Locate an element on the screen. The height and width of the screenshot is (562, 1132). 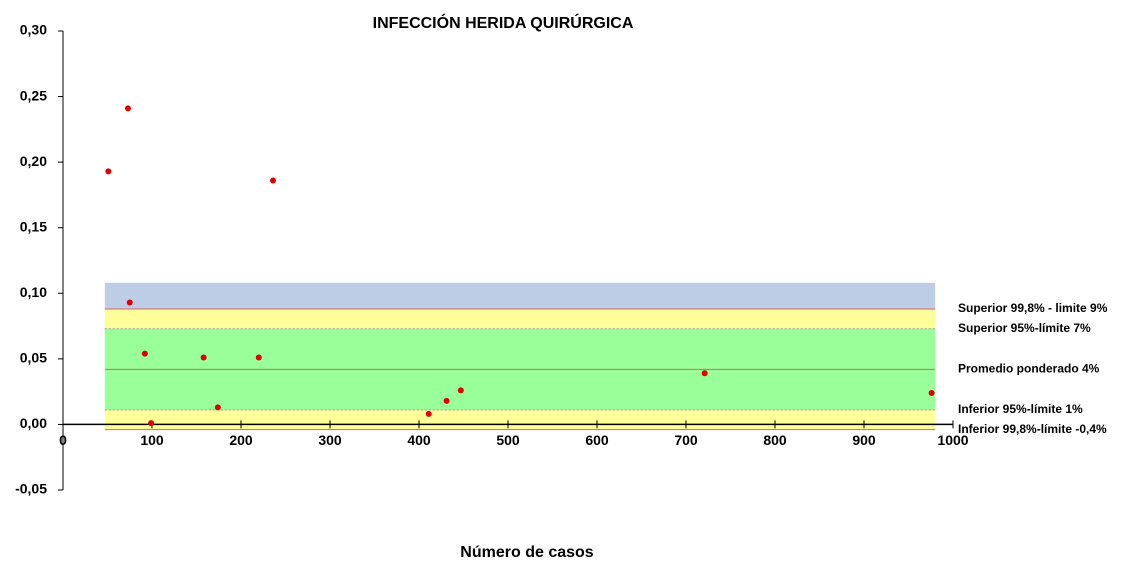
limit-label: Promedio ponderado 4% is located at coordinates (1029, 369).